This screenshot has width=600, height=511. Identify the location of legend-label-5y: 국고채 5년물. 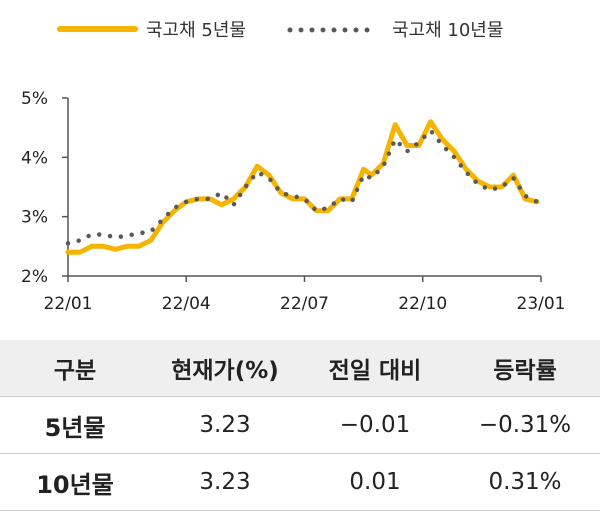
(196, 30).